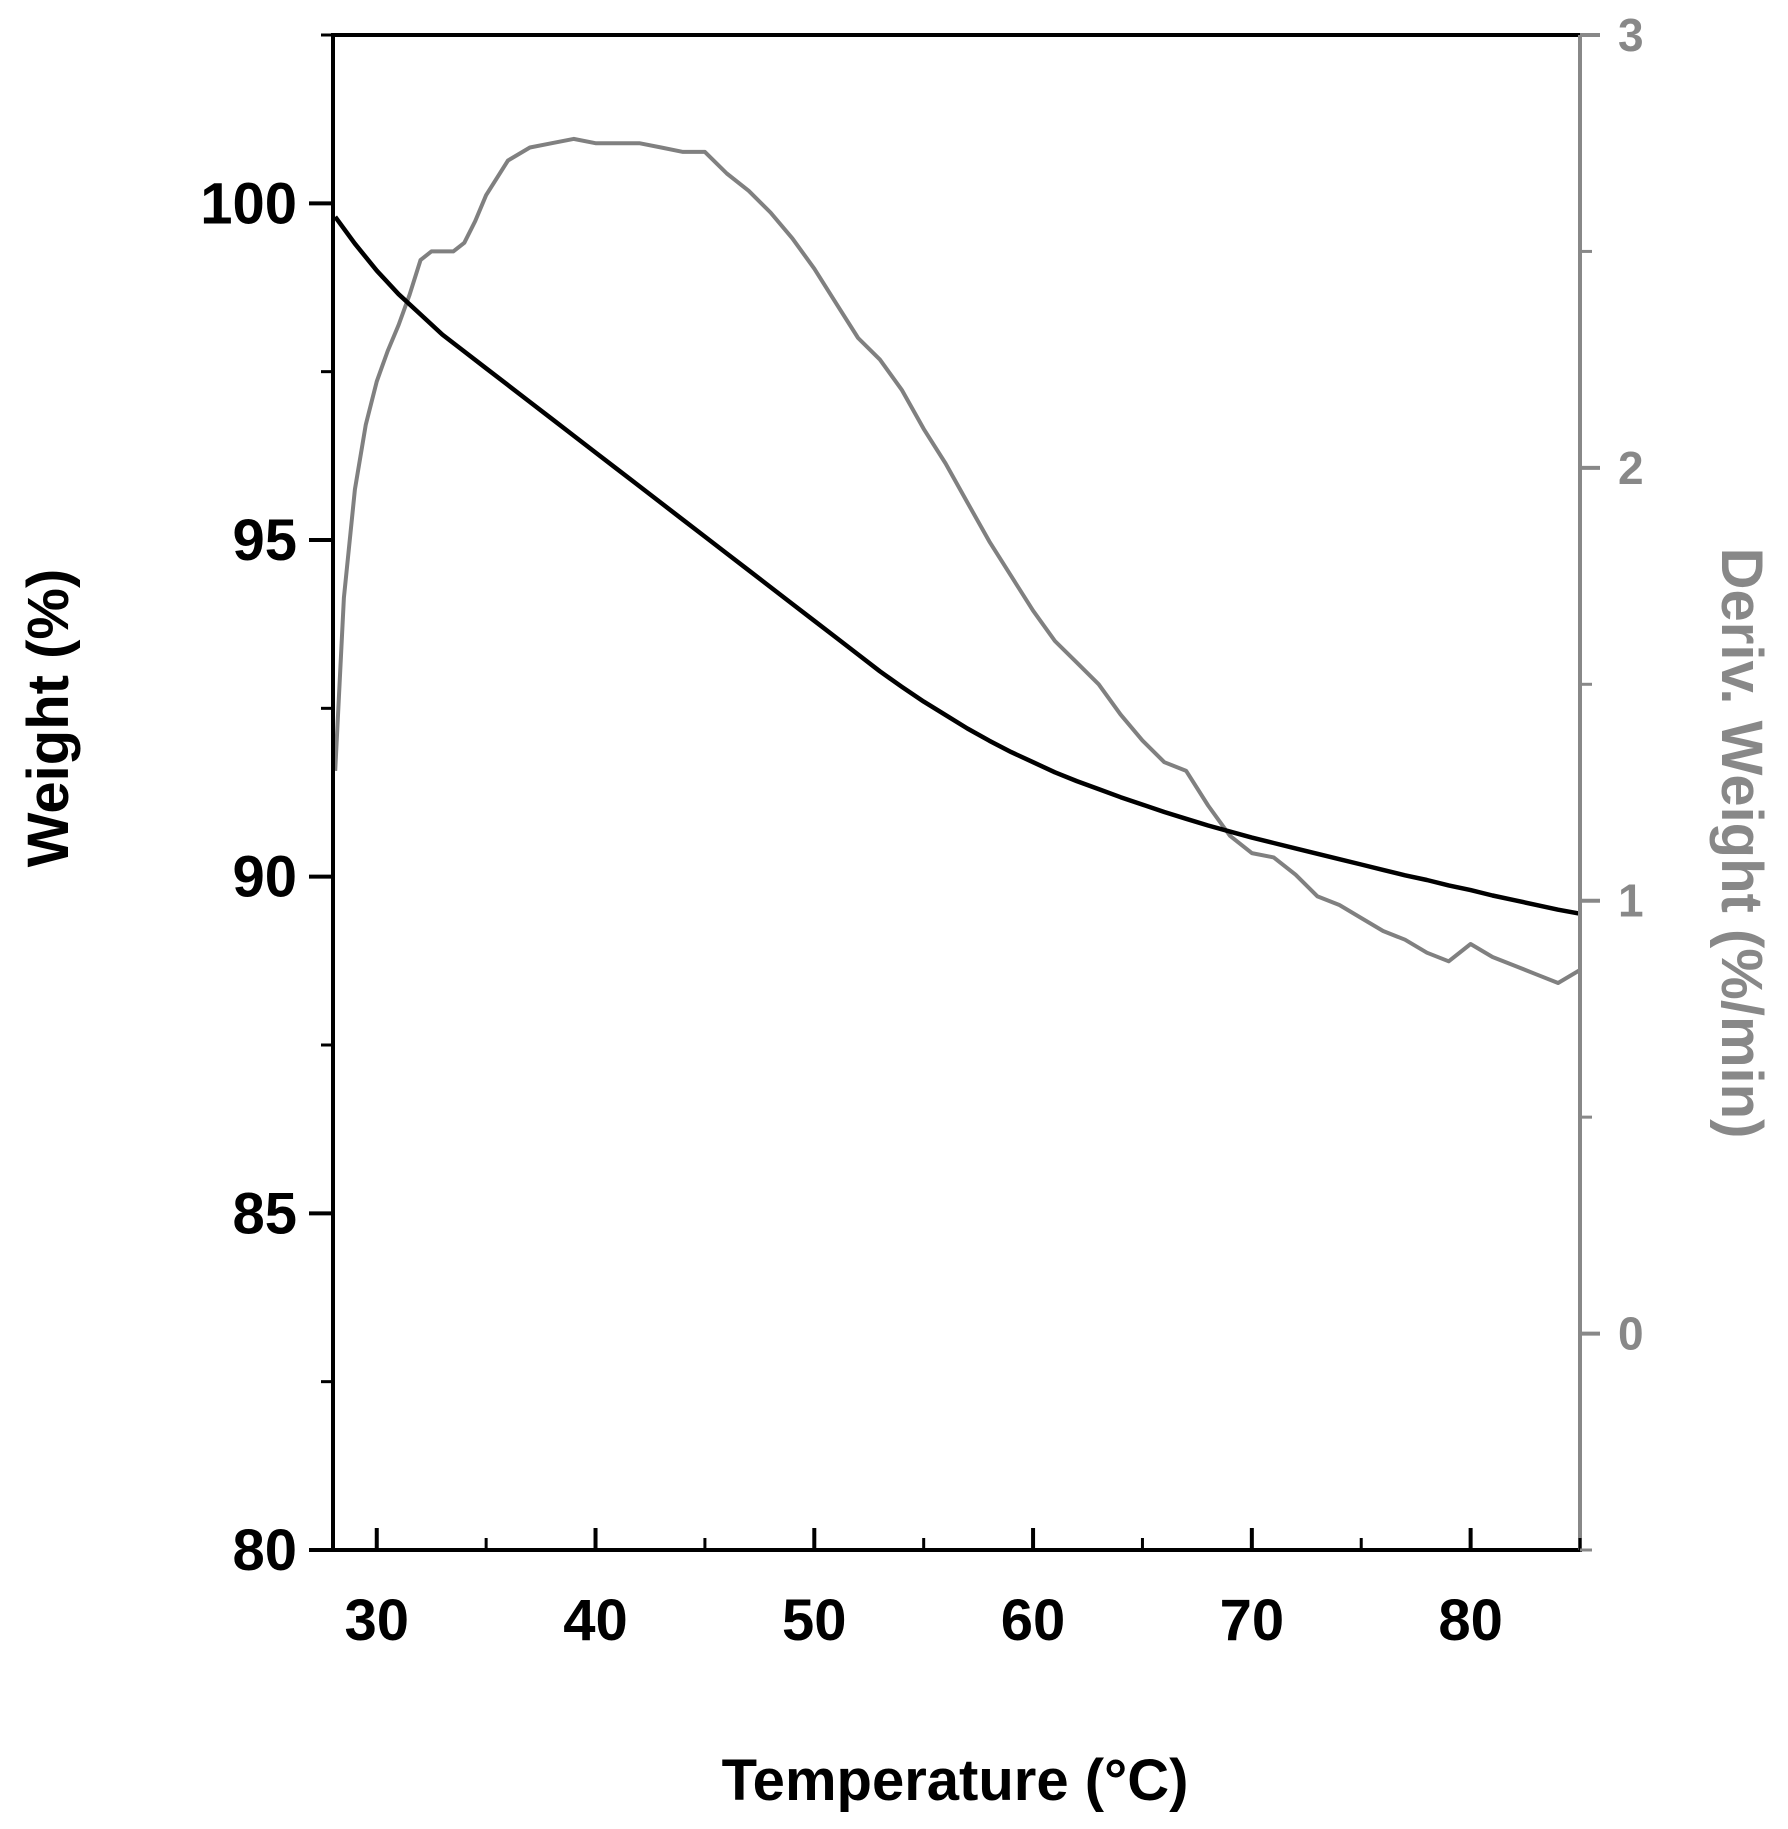  I want to click on y2-tick-label: 1, so click(1631, 901).